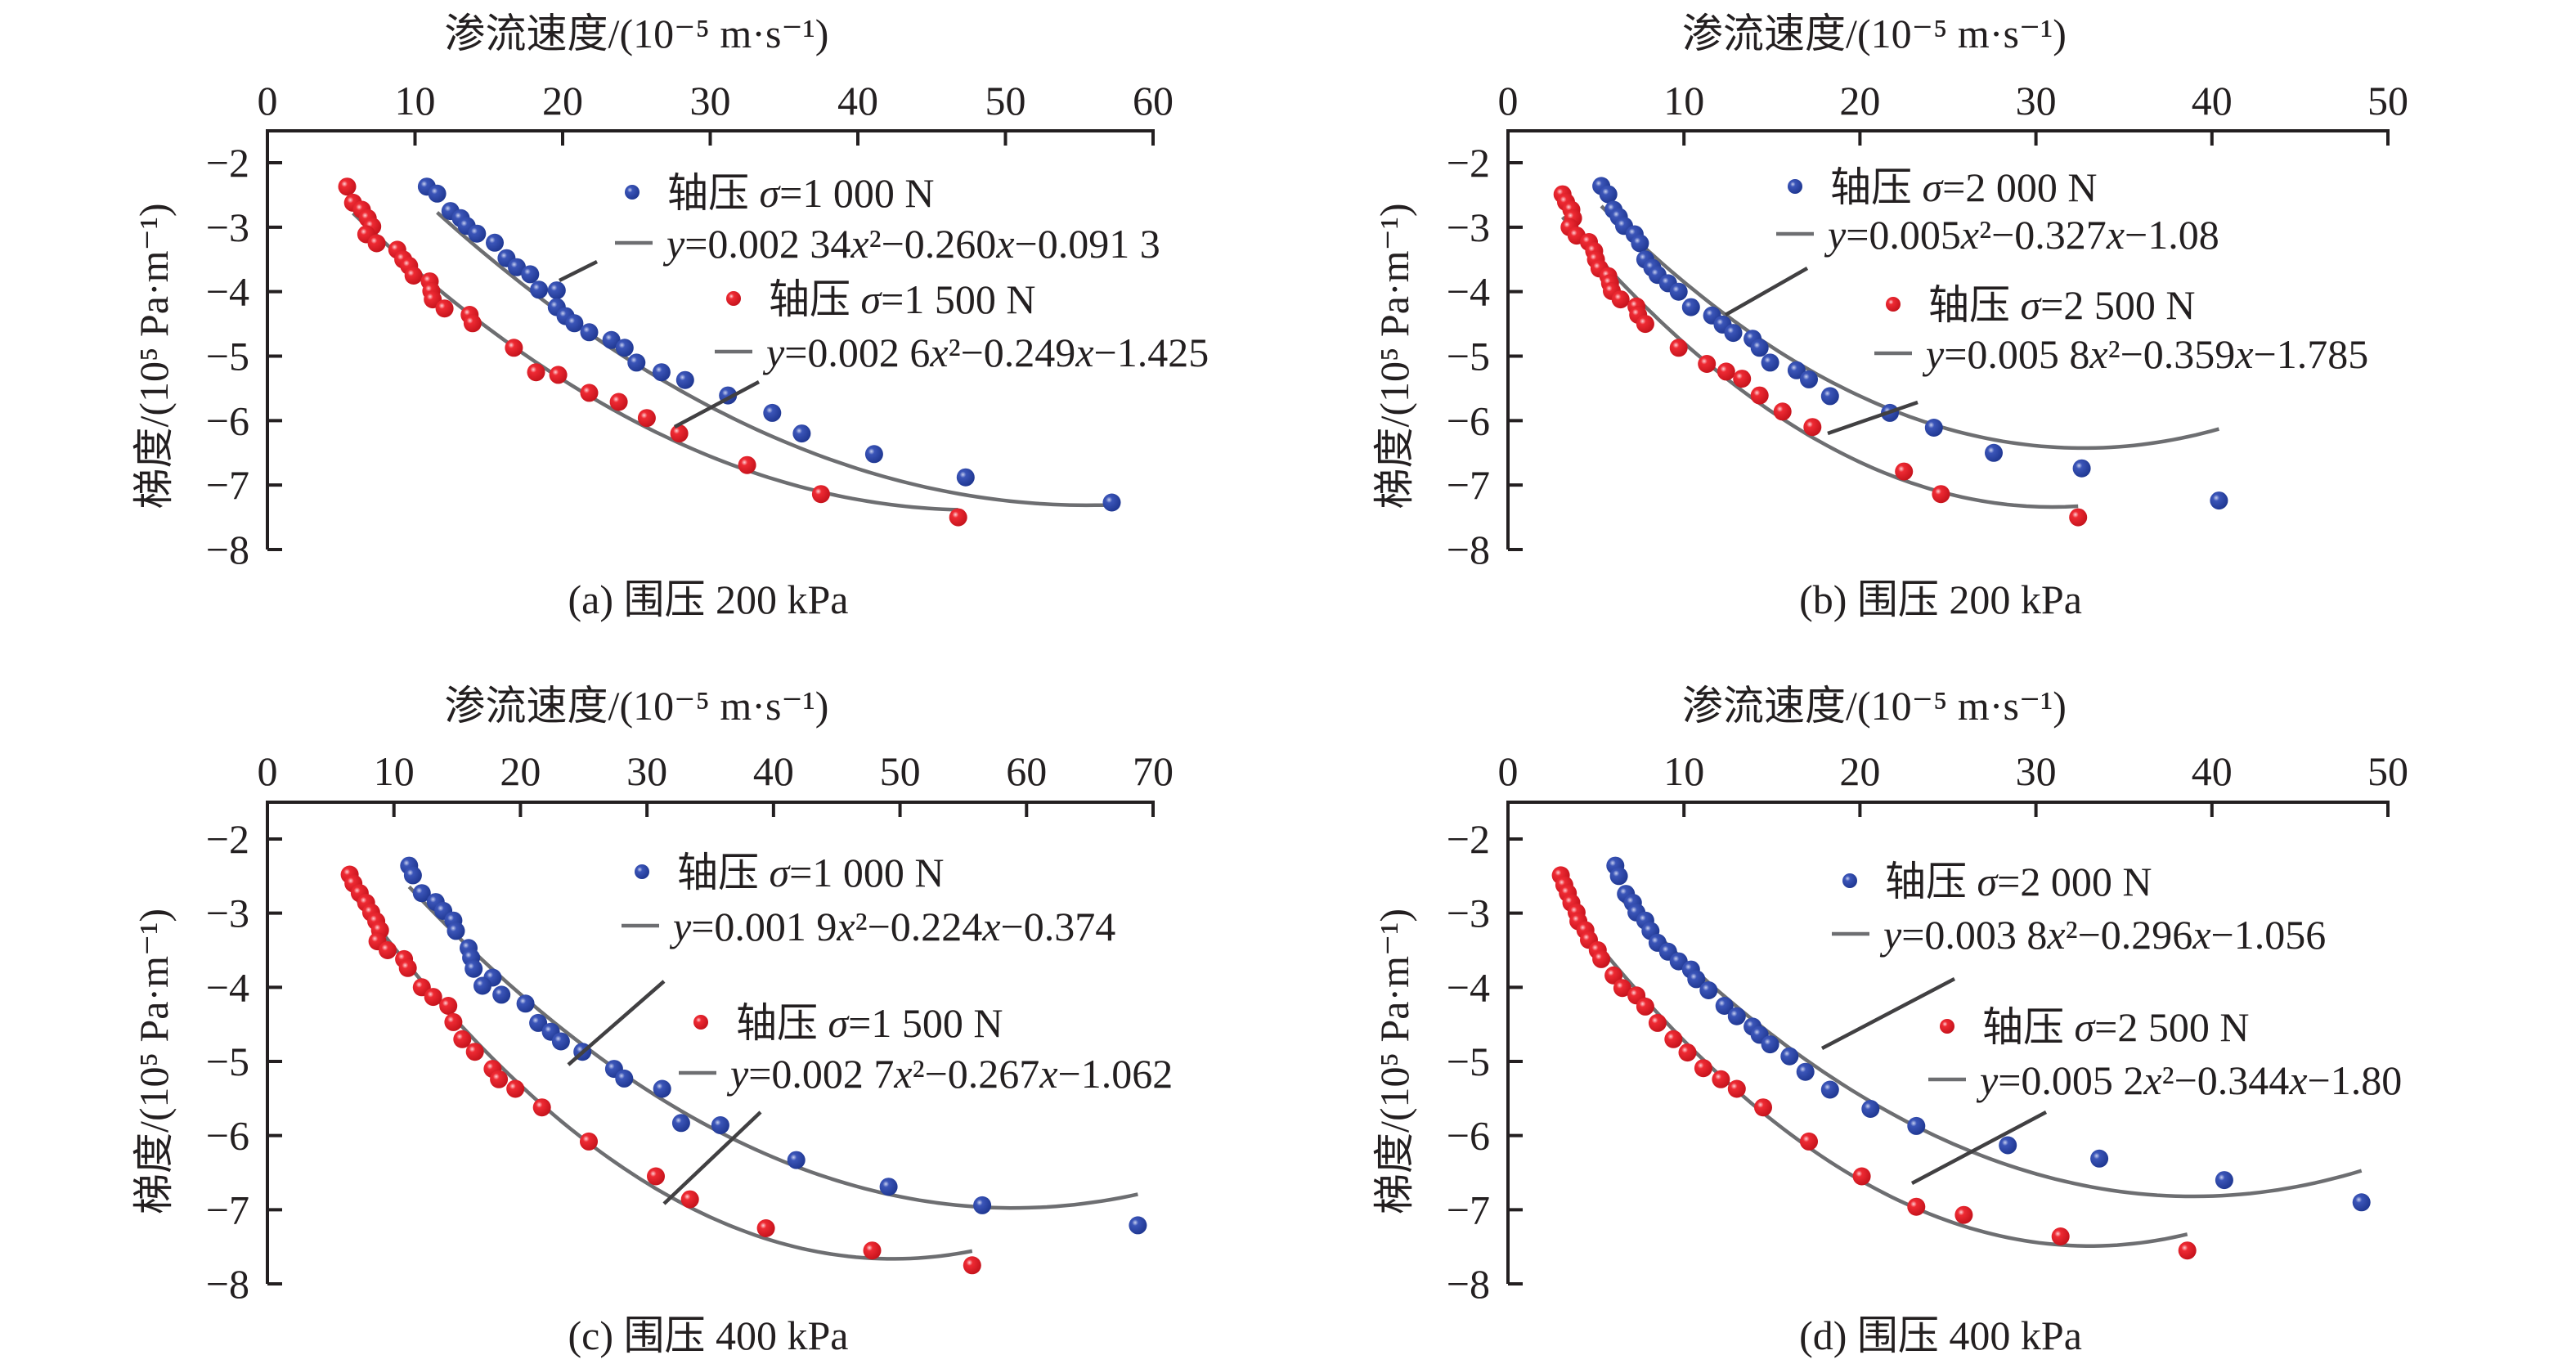 This screenshot has height=1364, width=2576. I want to click on panel-caption: (d) 围压 400 kPa, so click(1941, 1335).